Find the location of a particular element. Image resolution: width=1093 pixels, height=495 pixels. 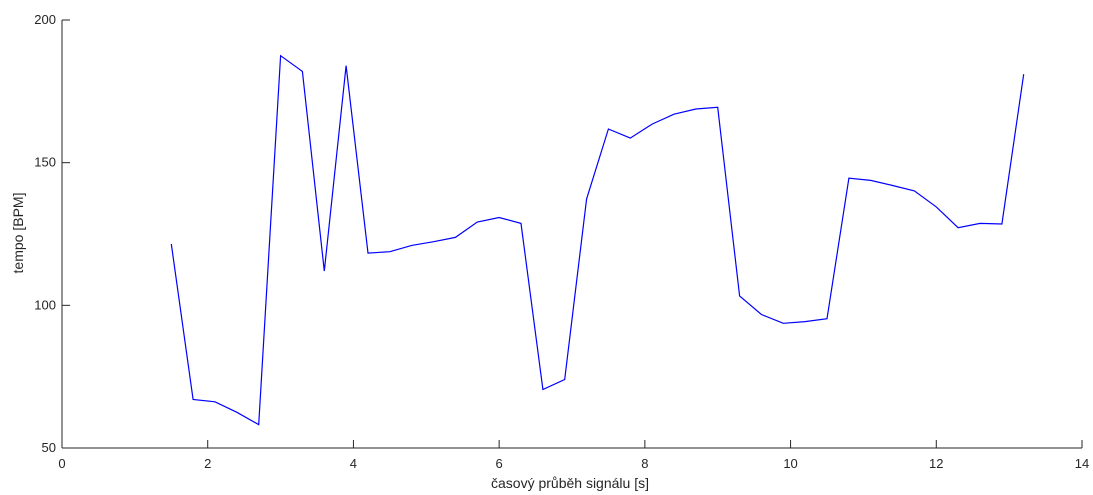

x-tick-label: 14 is located at coordinates (1082, 463).